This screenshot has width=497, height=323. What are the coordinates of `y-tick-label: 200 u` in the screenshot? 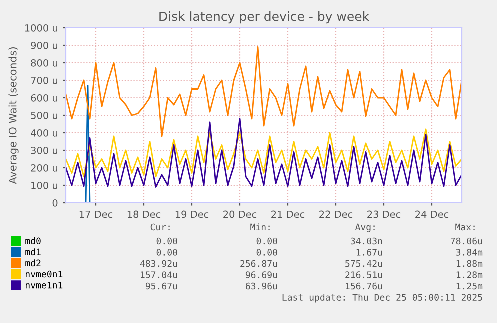 It's located at (44, 168).